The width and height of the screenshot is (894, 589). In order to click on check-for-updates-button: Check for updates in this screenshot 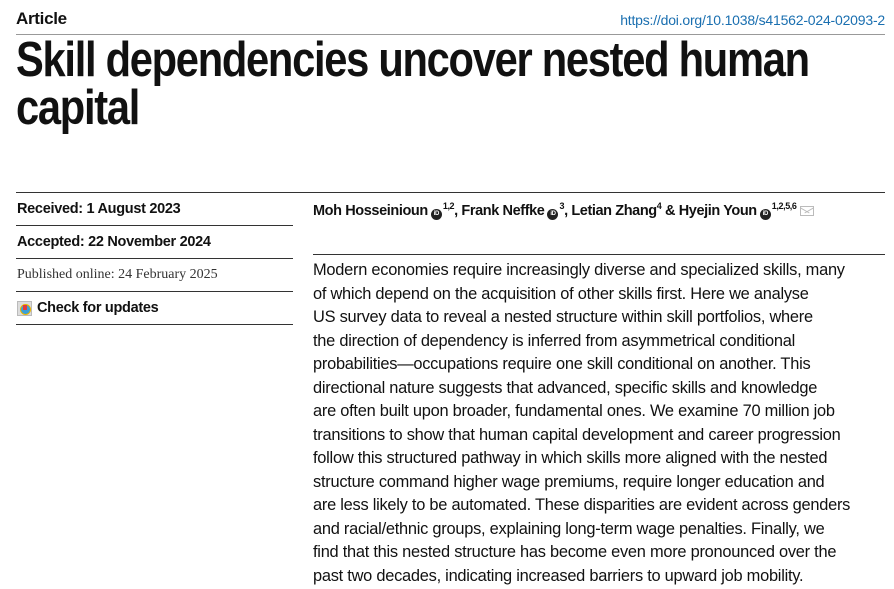, I will do `click(154, 308)`.